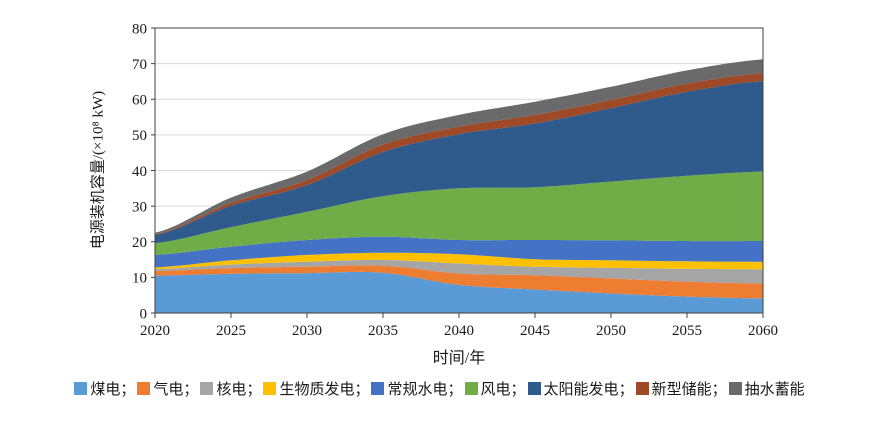 Image resolution: width=879 pixels, height=427 pixels. I want to click on y-tick-label: 50, so click(139, 136).